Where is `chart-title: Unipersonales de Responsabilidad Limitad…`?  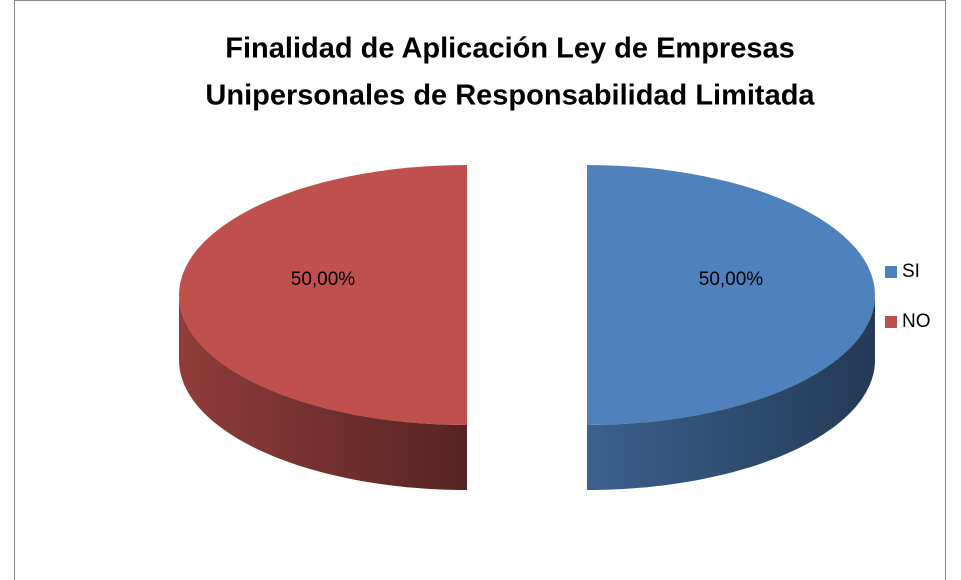
chart-title: Unipersonales de Responsabilidad Limitad… is located at coordinates (510, 96).